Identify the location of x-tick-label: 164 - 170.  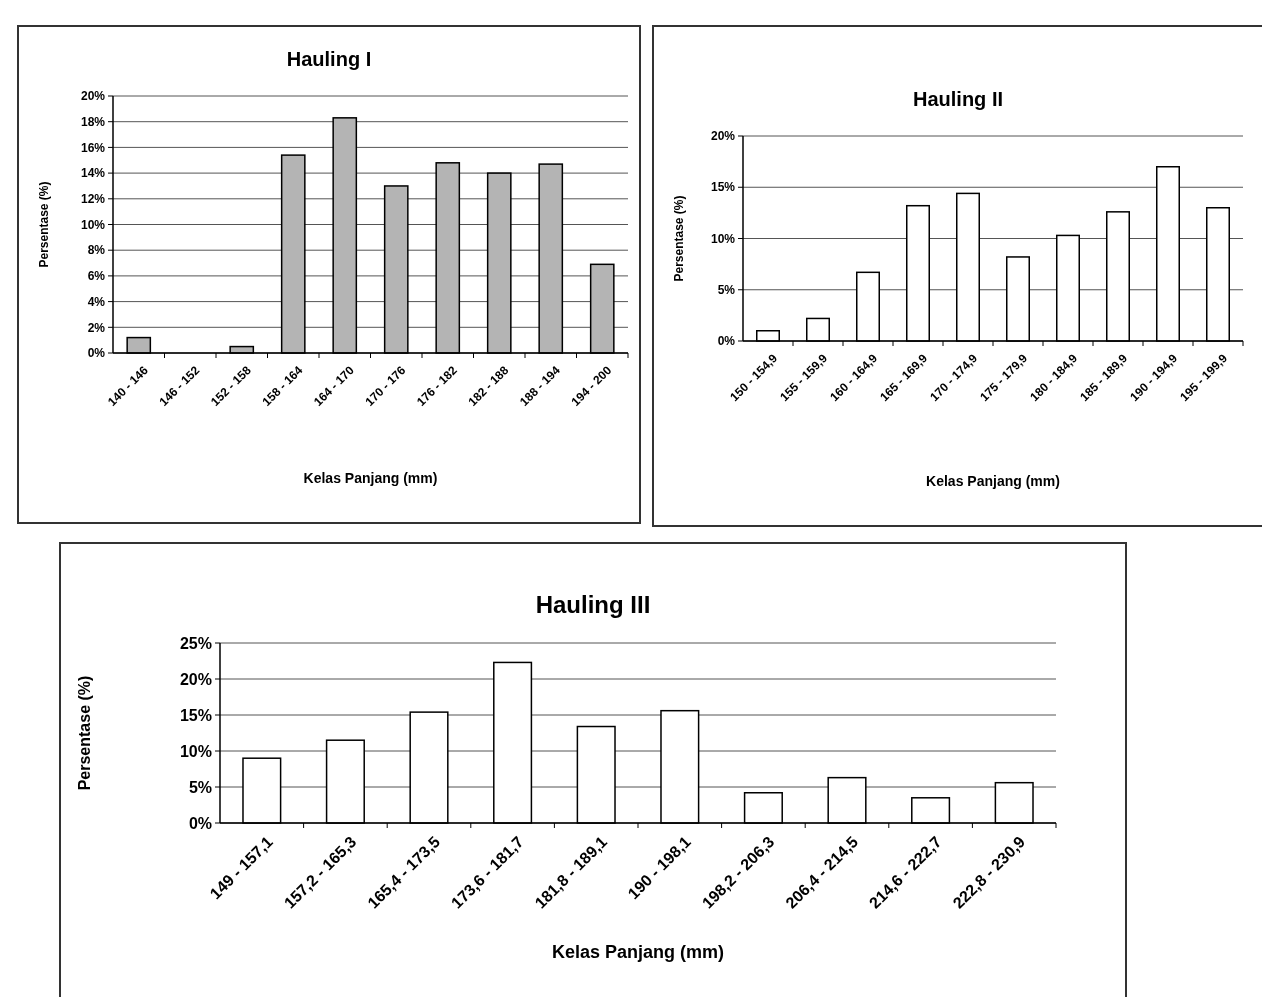
(334, 385).